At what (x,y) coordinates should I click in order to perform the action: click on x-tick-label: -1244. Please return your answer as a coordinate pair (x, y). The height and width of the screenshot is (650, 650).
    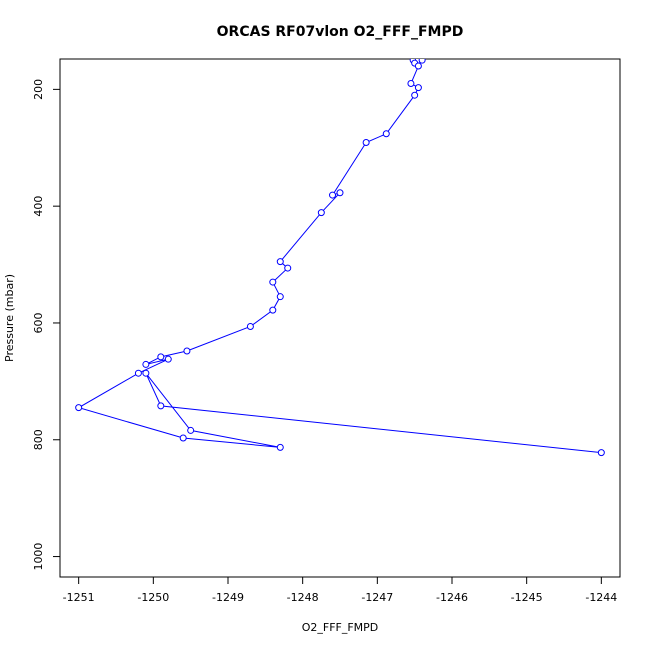
    Looking at the image, I should click on (601, 597).